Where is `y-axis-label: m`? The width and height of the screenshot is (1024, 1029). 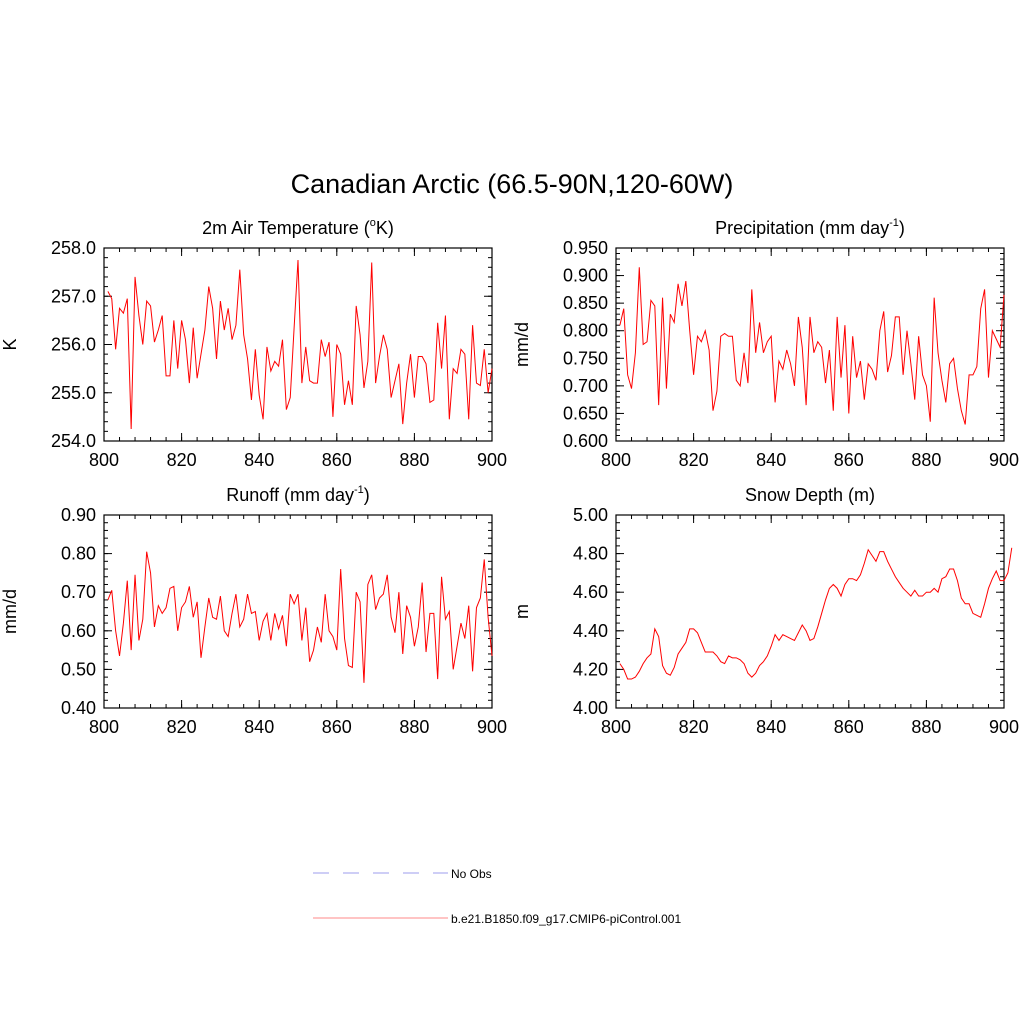
y-axis-label: m is located at coordinates (522, 611).